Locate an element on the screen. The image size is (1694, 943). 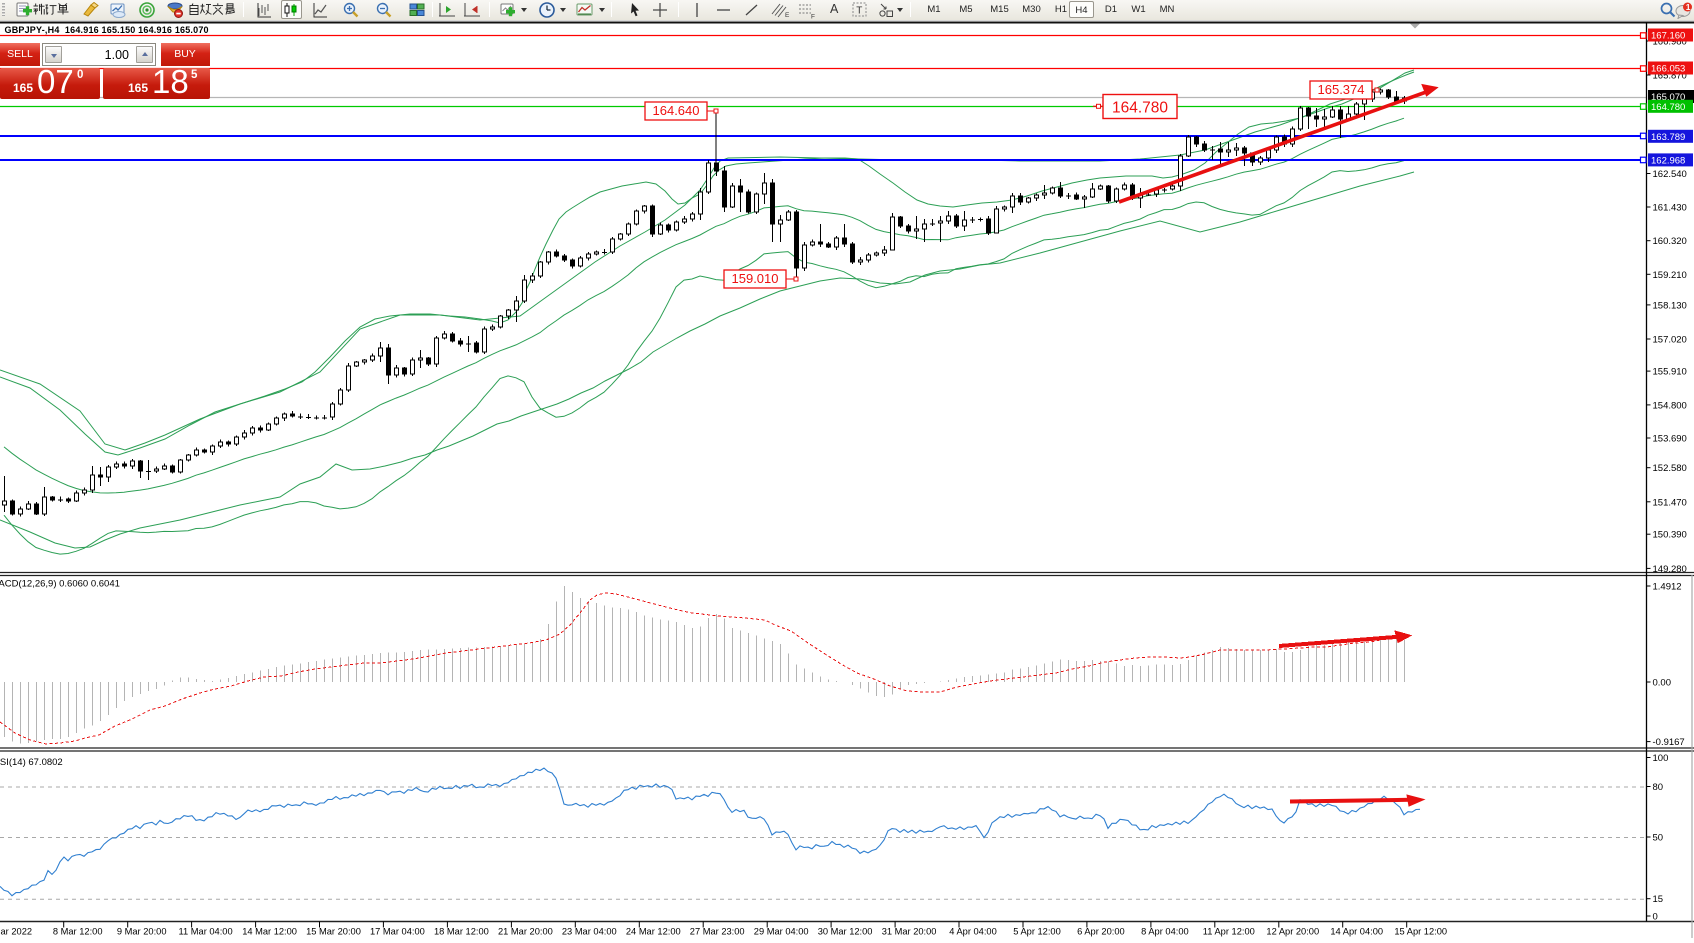
svg-text: 8 Mar 12:00 is located at coordinates (78, 932).